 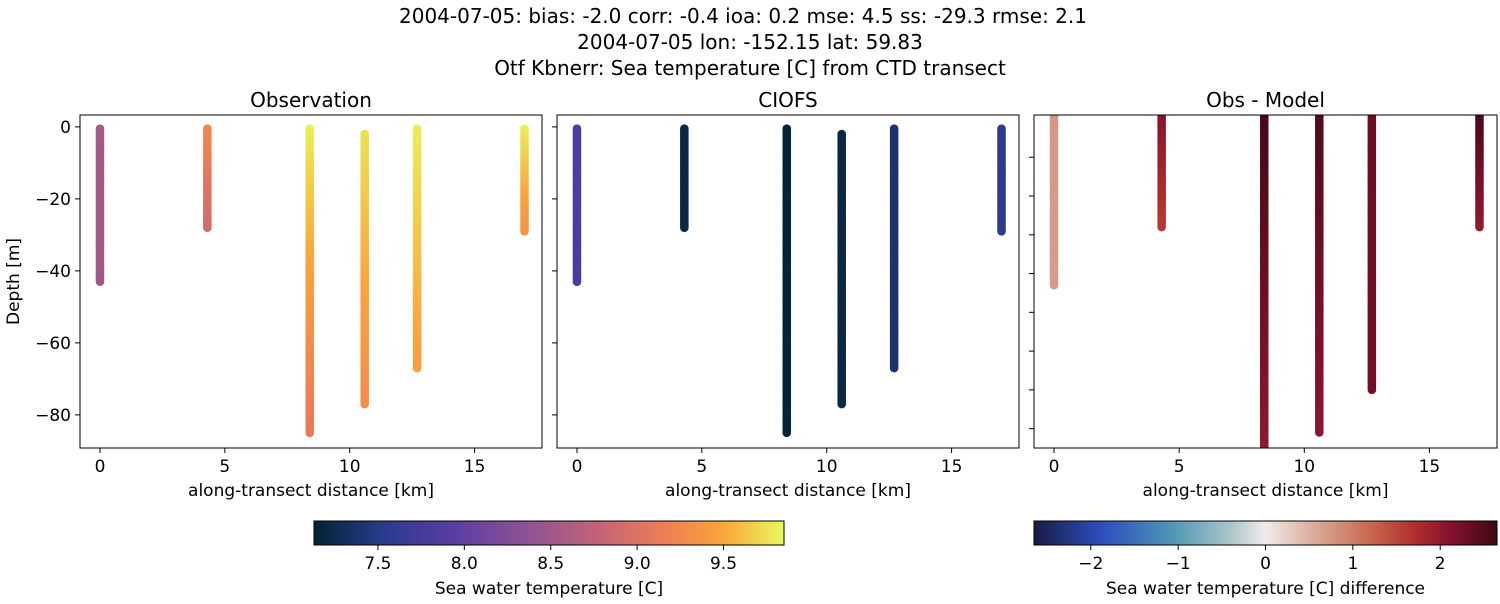 I want to click on colorbar-tick-label: 8.5, so click(x=550, y=564).